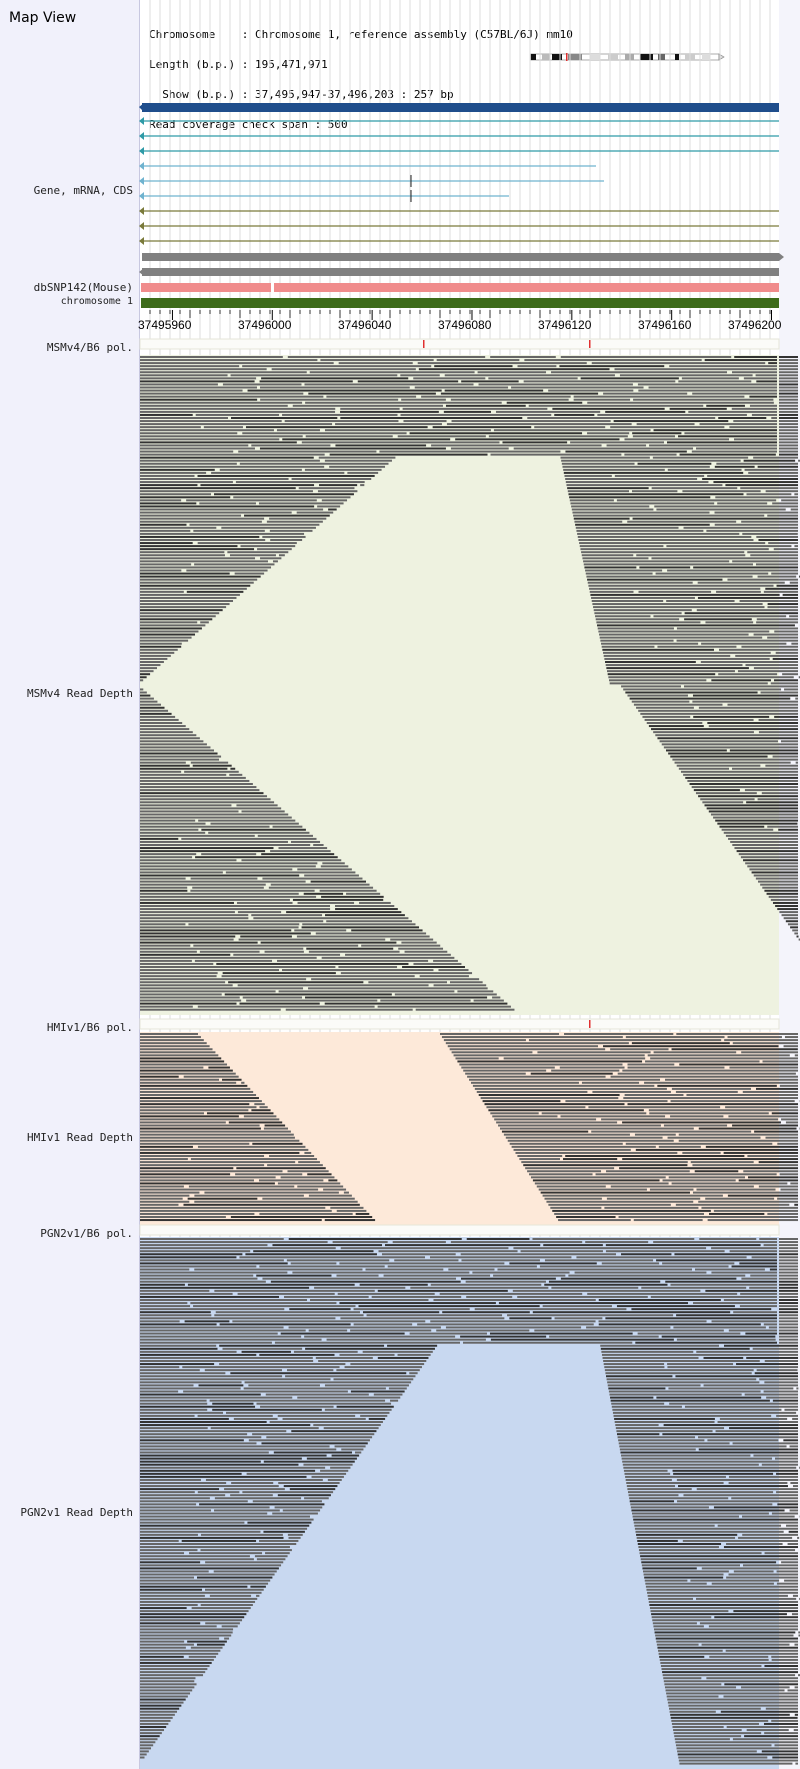 The height and width of the screenshot is (1769, 800). I want to click on gray-track-bar, so click(460, 272).